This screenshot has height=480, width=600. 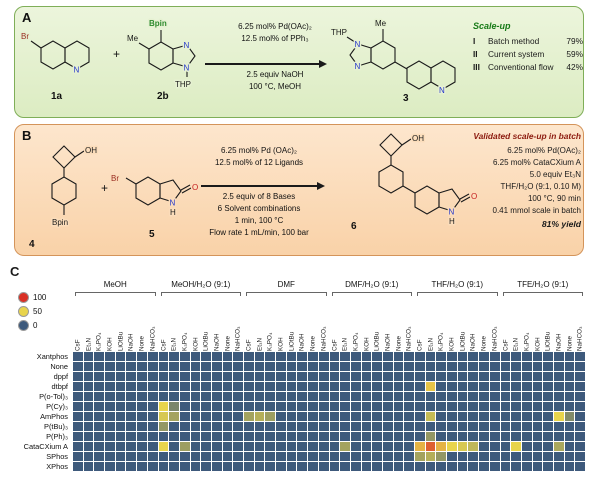 I want to click on bpin-label: Bpin, so click(x=158, y=23).